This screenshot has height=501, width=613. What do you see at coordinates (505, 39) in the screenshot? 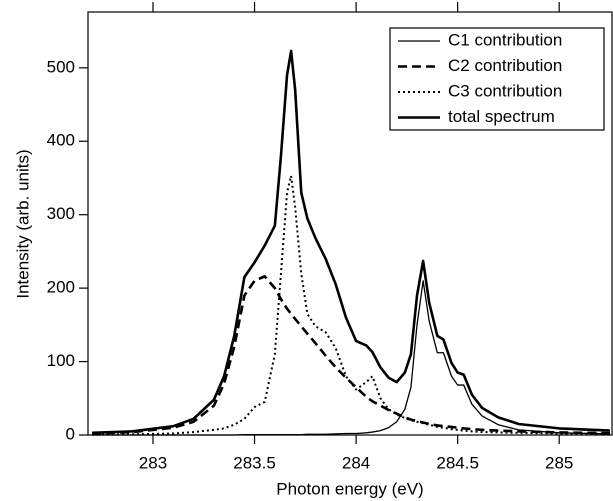
I see `legend-label: C1 contribution` at bounding box center [505, 39].